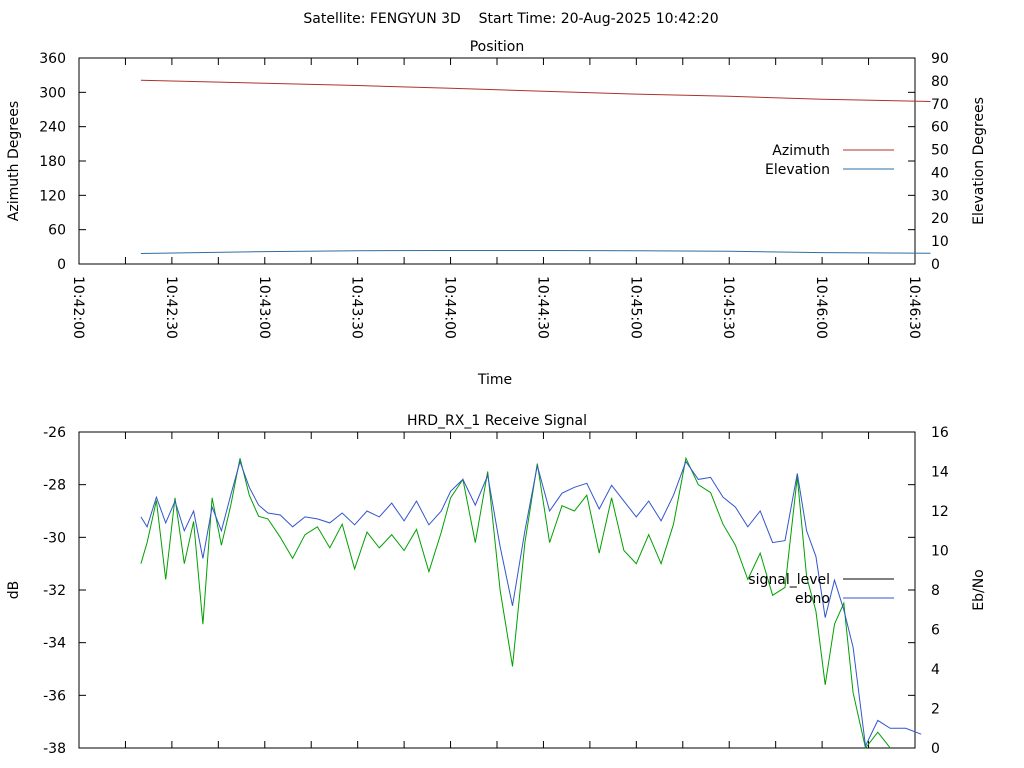 This screenshot has height=768, width=1024. What do you see at coordinates (979, 590) in the screenshot?
I see `signal-y2label: Eb/No` at bounding box center [979, 590].